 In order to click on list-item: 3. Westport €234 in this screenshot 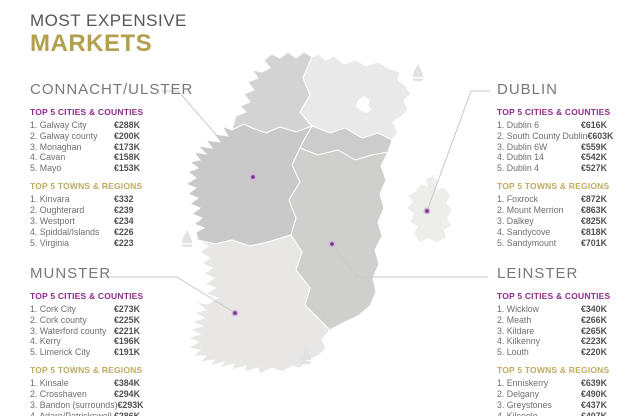, I will do `click(82, 221)`.